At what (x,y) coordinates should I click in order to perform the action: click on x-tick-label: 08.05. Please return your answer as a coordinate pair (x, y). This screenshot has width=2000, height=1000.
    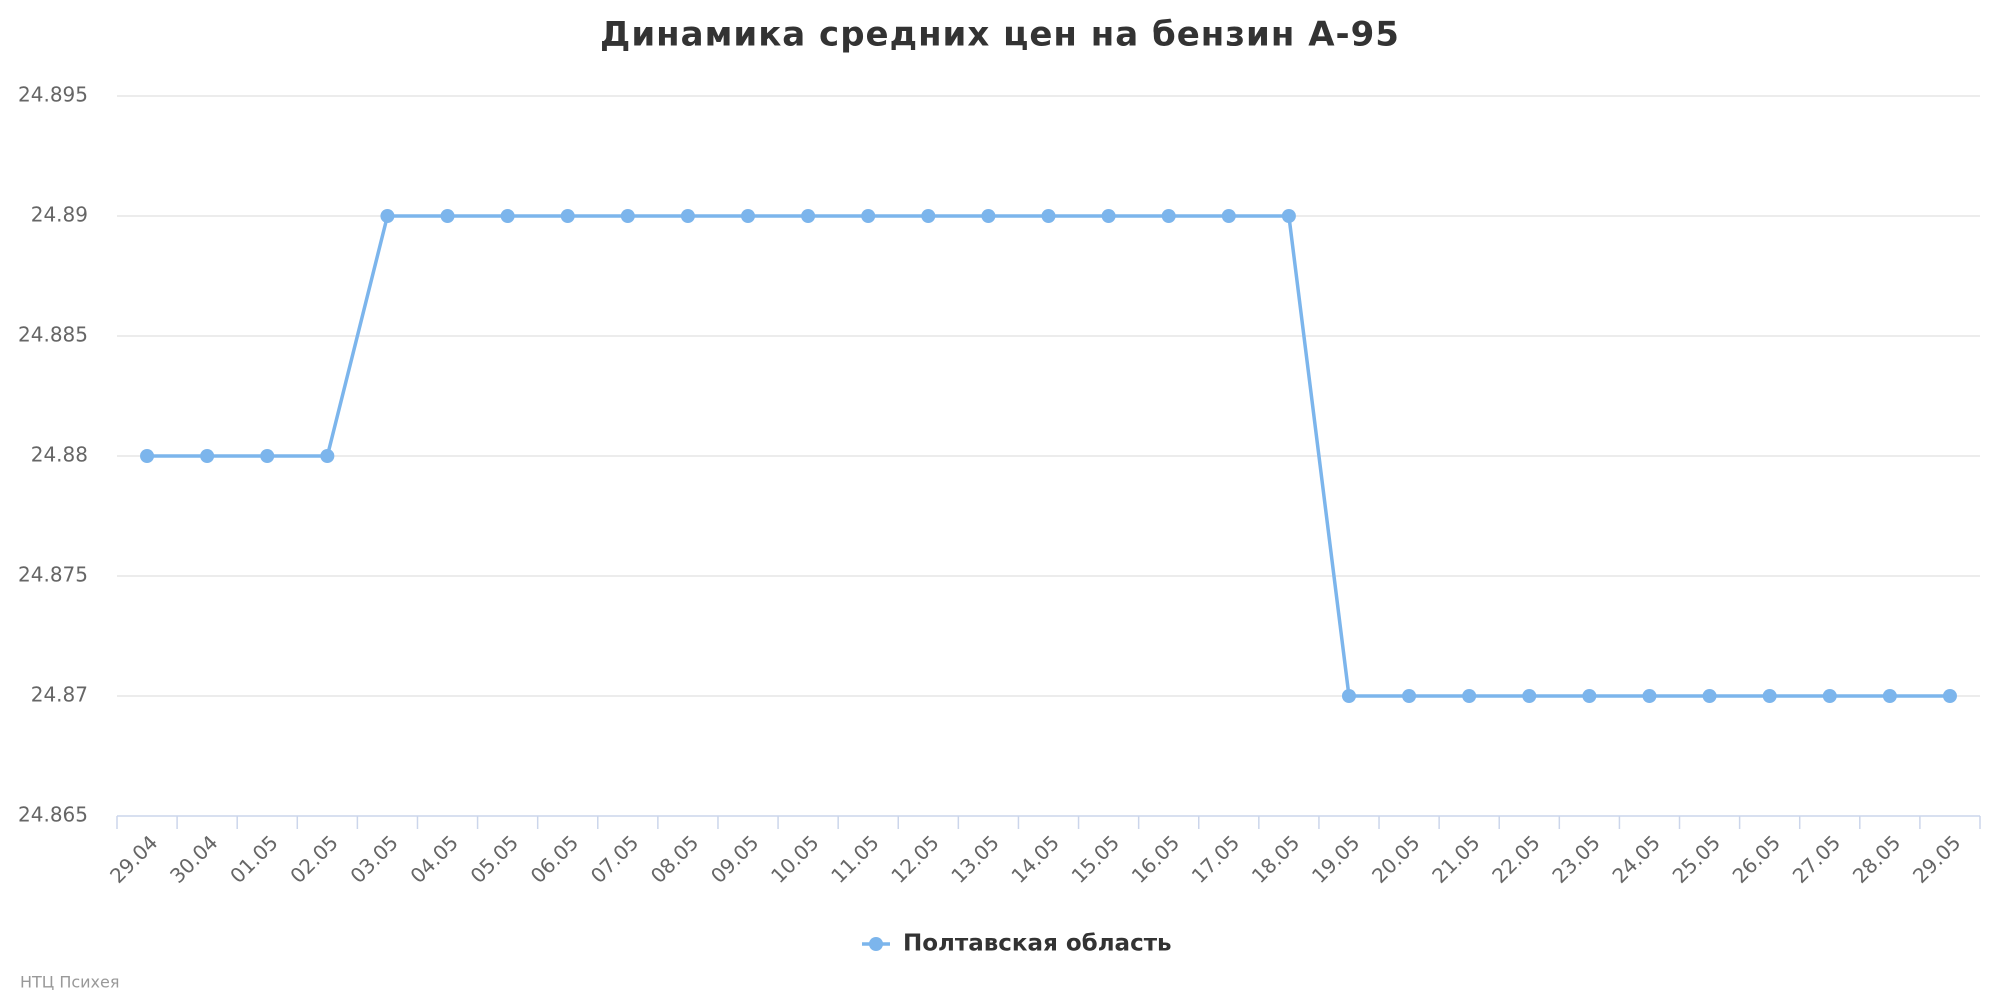
    Looking at the image, I should click on (674, 858).